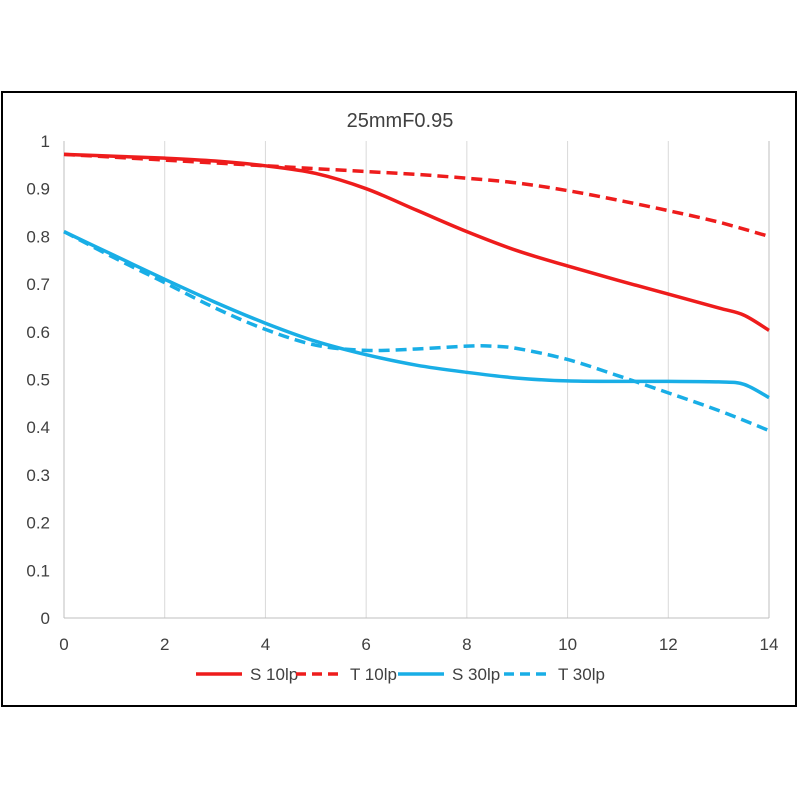  Describe the element at coordinates (567, 644) in the screenshot. I see `x-tick-label-5: 10` at that location.